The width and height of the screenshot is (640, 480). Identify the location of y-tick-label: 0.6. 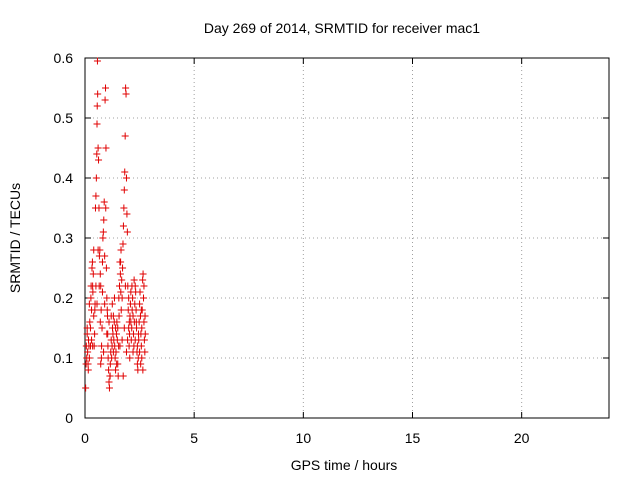
(64, 58).